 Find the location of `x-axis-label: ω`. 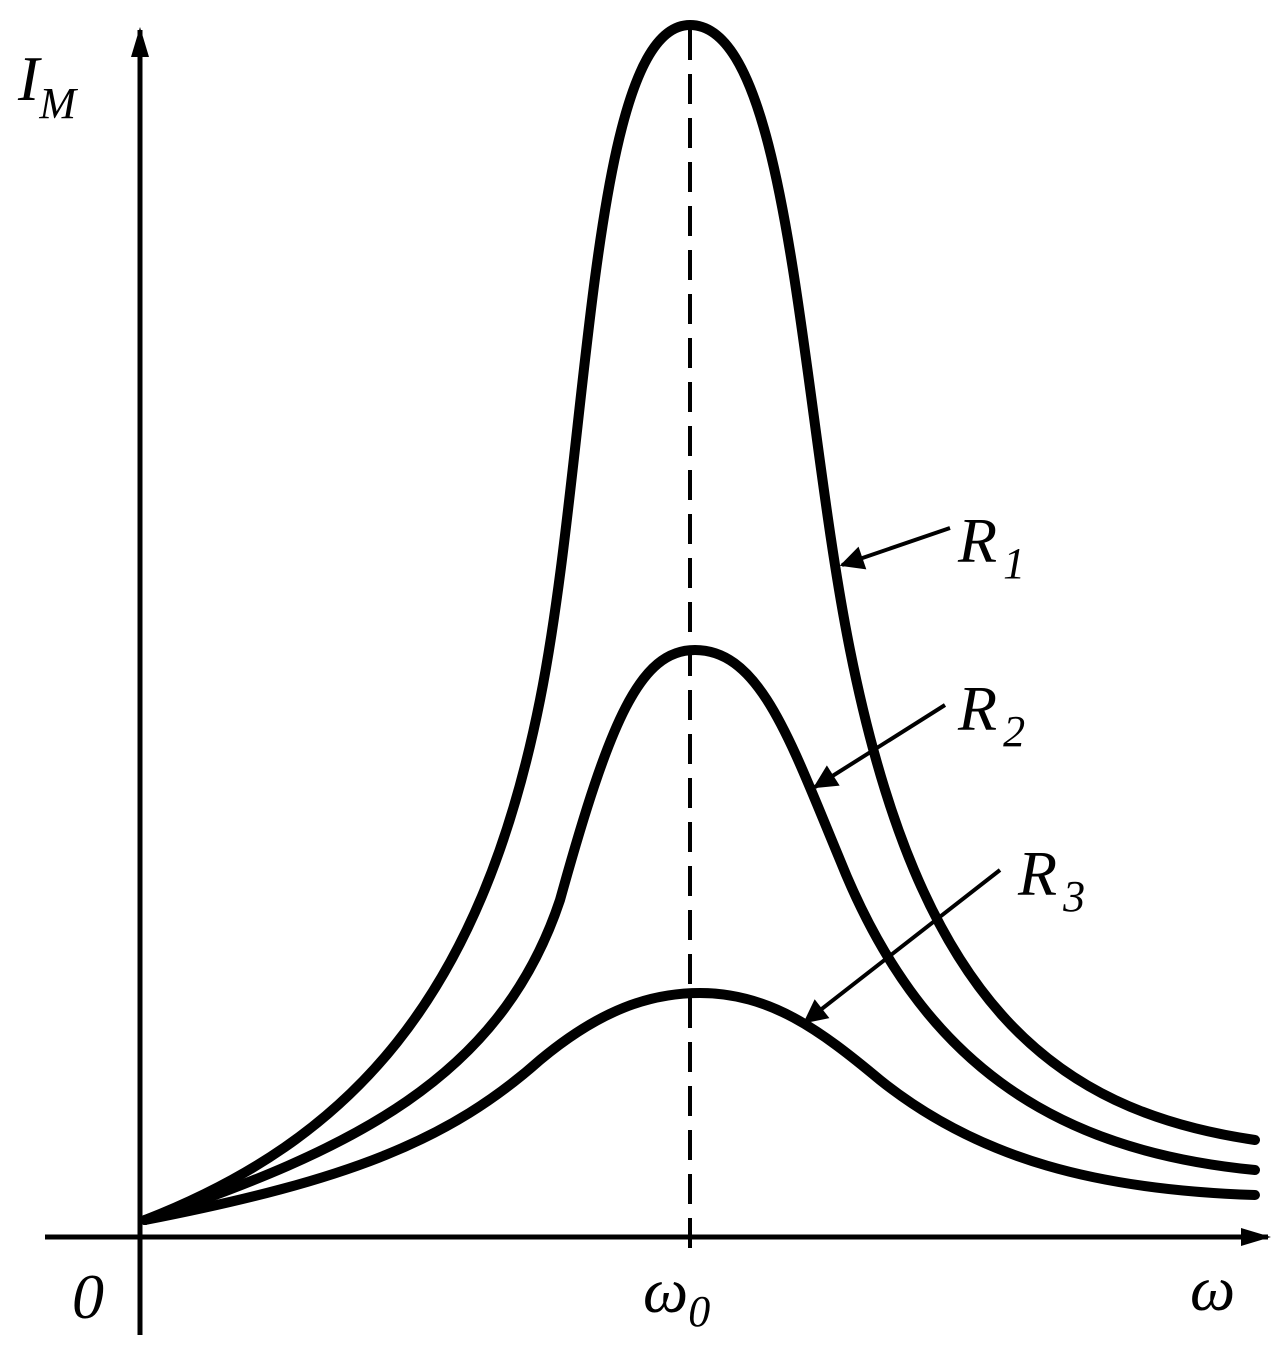

x-axis-label: ω is located at coordinates (1212, 1288).